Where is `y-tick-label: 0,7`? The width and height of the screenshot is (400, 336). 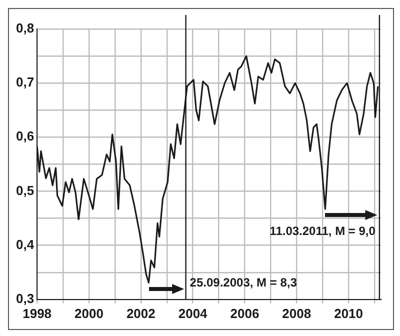 y-tick-label: 0,7 is located at coordinates (25, 82).